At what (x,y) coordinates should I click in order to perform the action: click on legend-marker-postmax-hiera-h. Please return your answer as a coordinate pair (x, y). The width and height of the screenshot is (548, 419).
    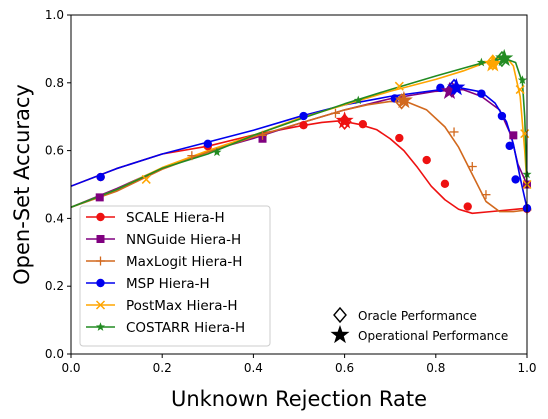
    Looking at the image, I should click on (100, 305).